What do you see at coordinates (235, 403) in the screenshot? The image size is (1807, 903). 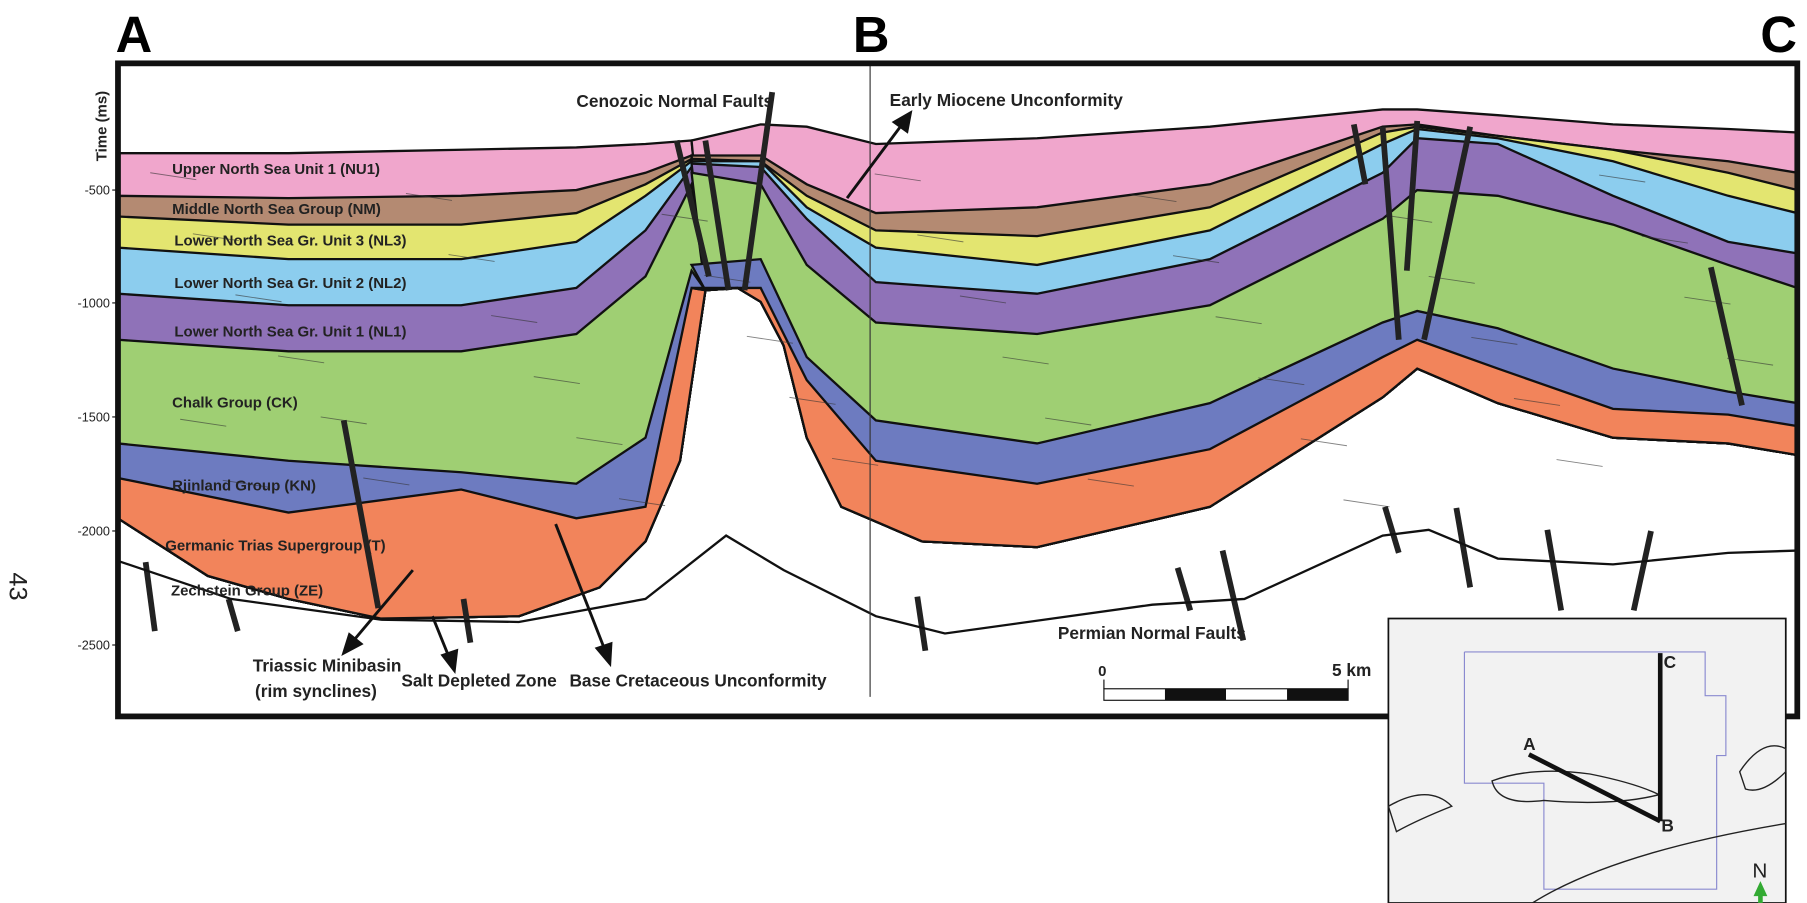 I see `layer-label: Chalk Group (CK)` at bounding box center [235, 403].